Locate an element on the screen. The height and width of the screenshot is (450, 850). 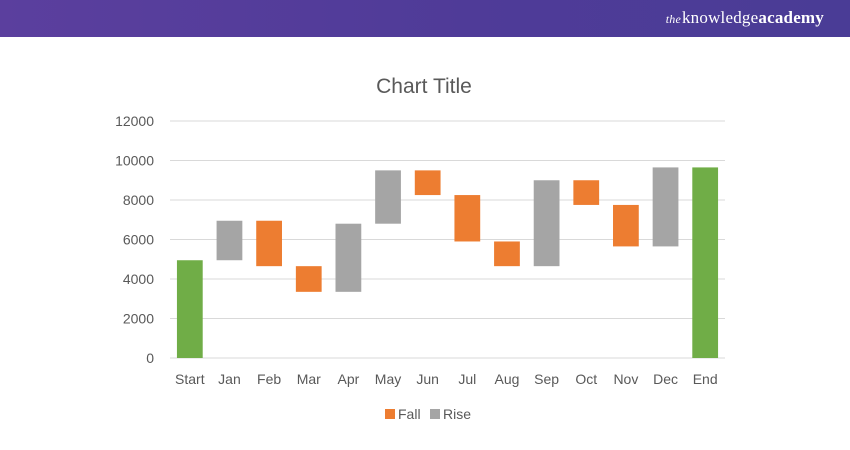
x-tick-label: Jan is located at coordinates (229, 379).